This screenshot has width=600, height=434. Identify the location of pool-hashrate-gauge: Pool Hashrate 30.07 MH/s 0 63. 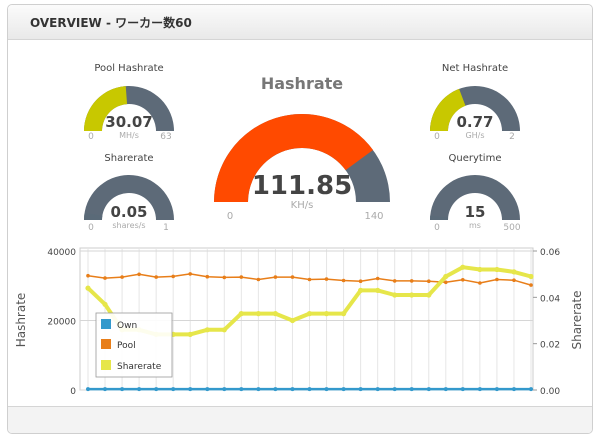
(129, 102).